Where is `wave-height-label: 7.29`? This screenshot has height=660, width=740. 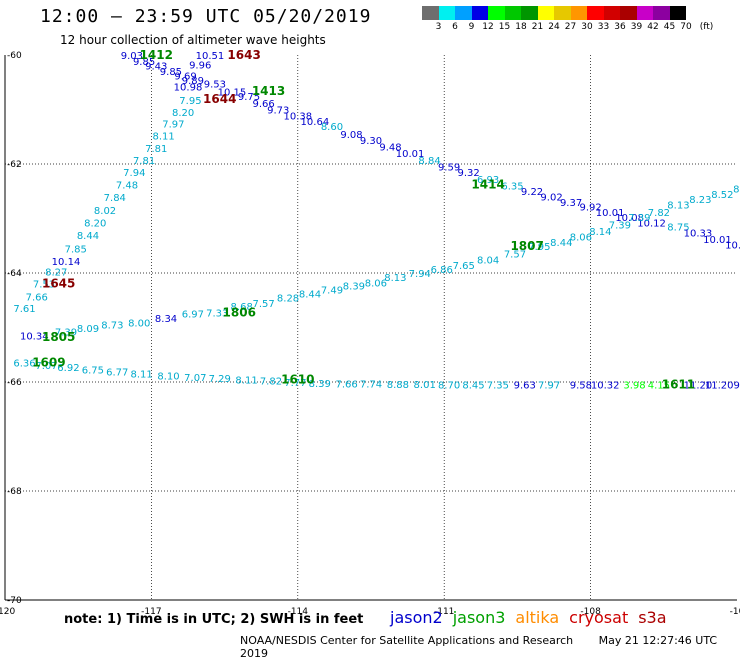 wave-height-label: 7.29 is located at coordinates (220, 379).